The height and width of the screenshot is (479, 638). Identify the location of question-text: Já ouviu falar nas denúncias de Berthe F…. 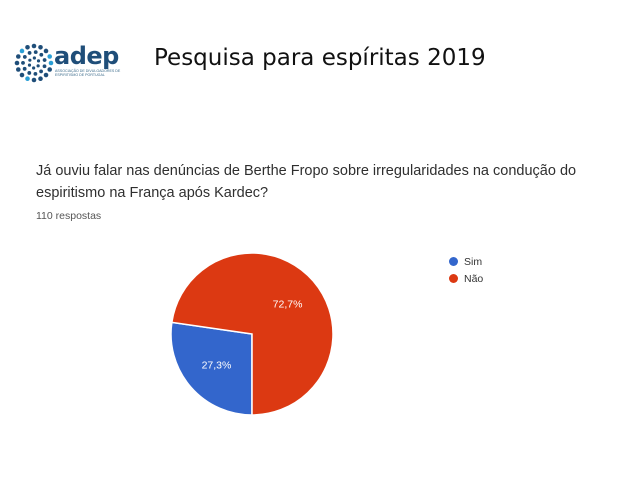
(316, 182).